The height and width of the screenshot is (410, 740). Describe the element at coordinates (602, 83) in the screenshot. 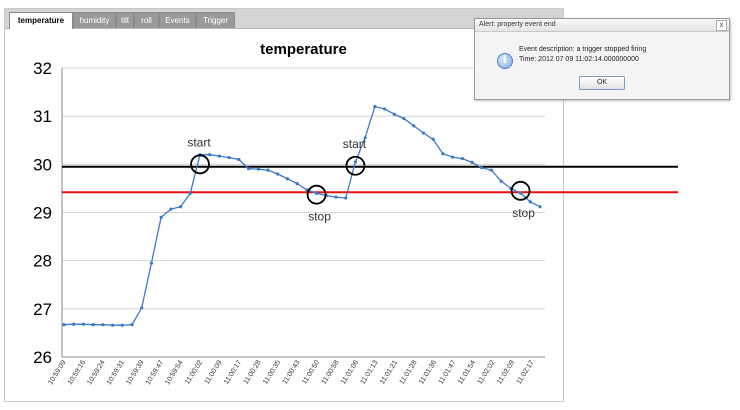

I see `ok-button: OK` at that location.